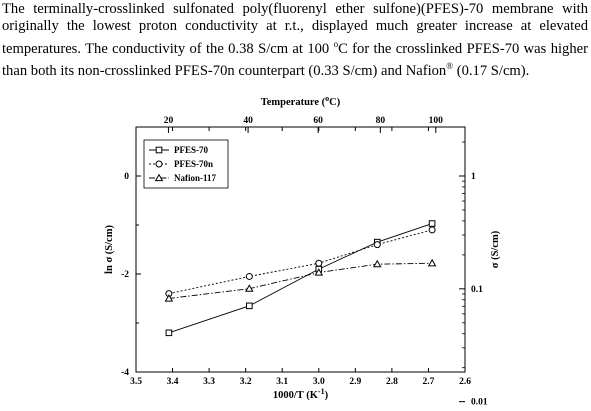 The height and width of the screenshot is (411, 591). Describe the element at coordinates (125, 373) in the screenshot. I see `y-left-tick-label: -4` at that location.